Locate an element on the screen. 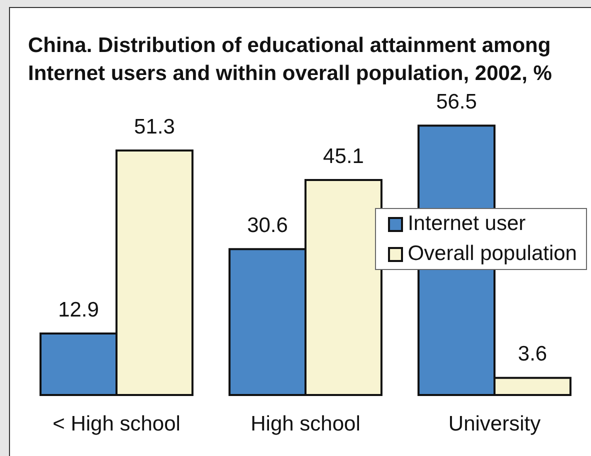  chart-title: China. Distribution of educational attainment among Internet users and within overall population, 2002, % is located at coordinates (290, 60).